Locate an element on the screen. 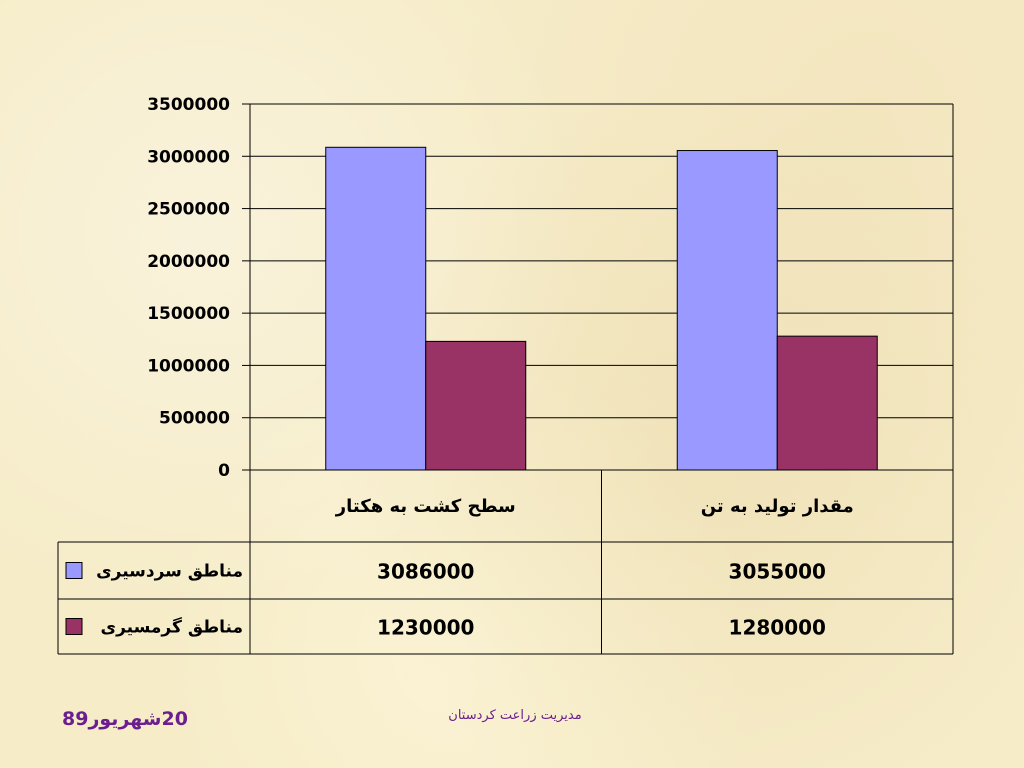 The height and width of the screenshot is (768, 1024). footer-date: 20شهریور89 is located at coordinates (125, 719).